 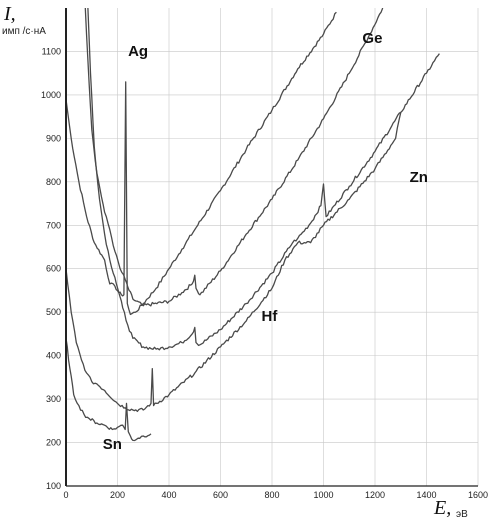 What do you see at coordinates (53, 486) in the screenshot?
I see `y-tick-label: 100` at bounding box center [53, 486].